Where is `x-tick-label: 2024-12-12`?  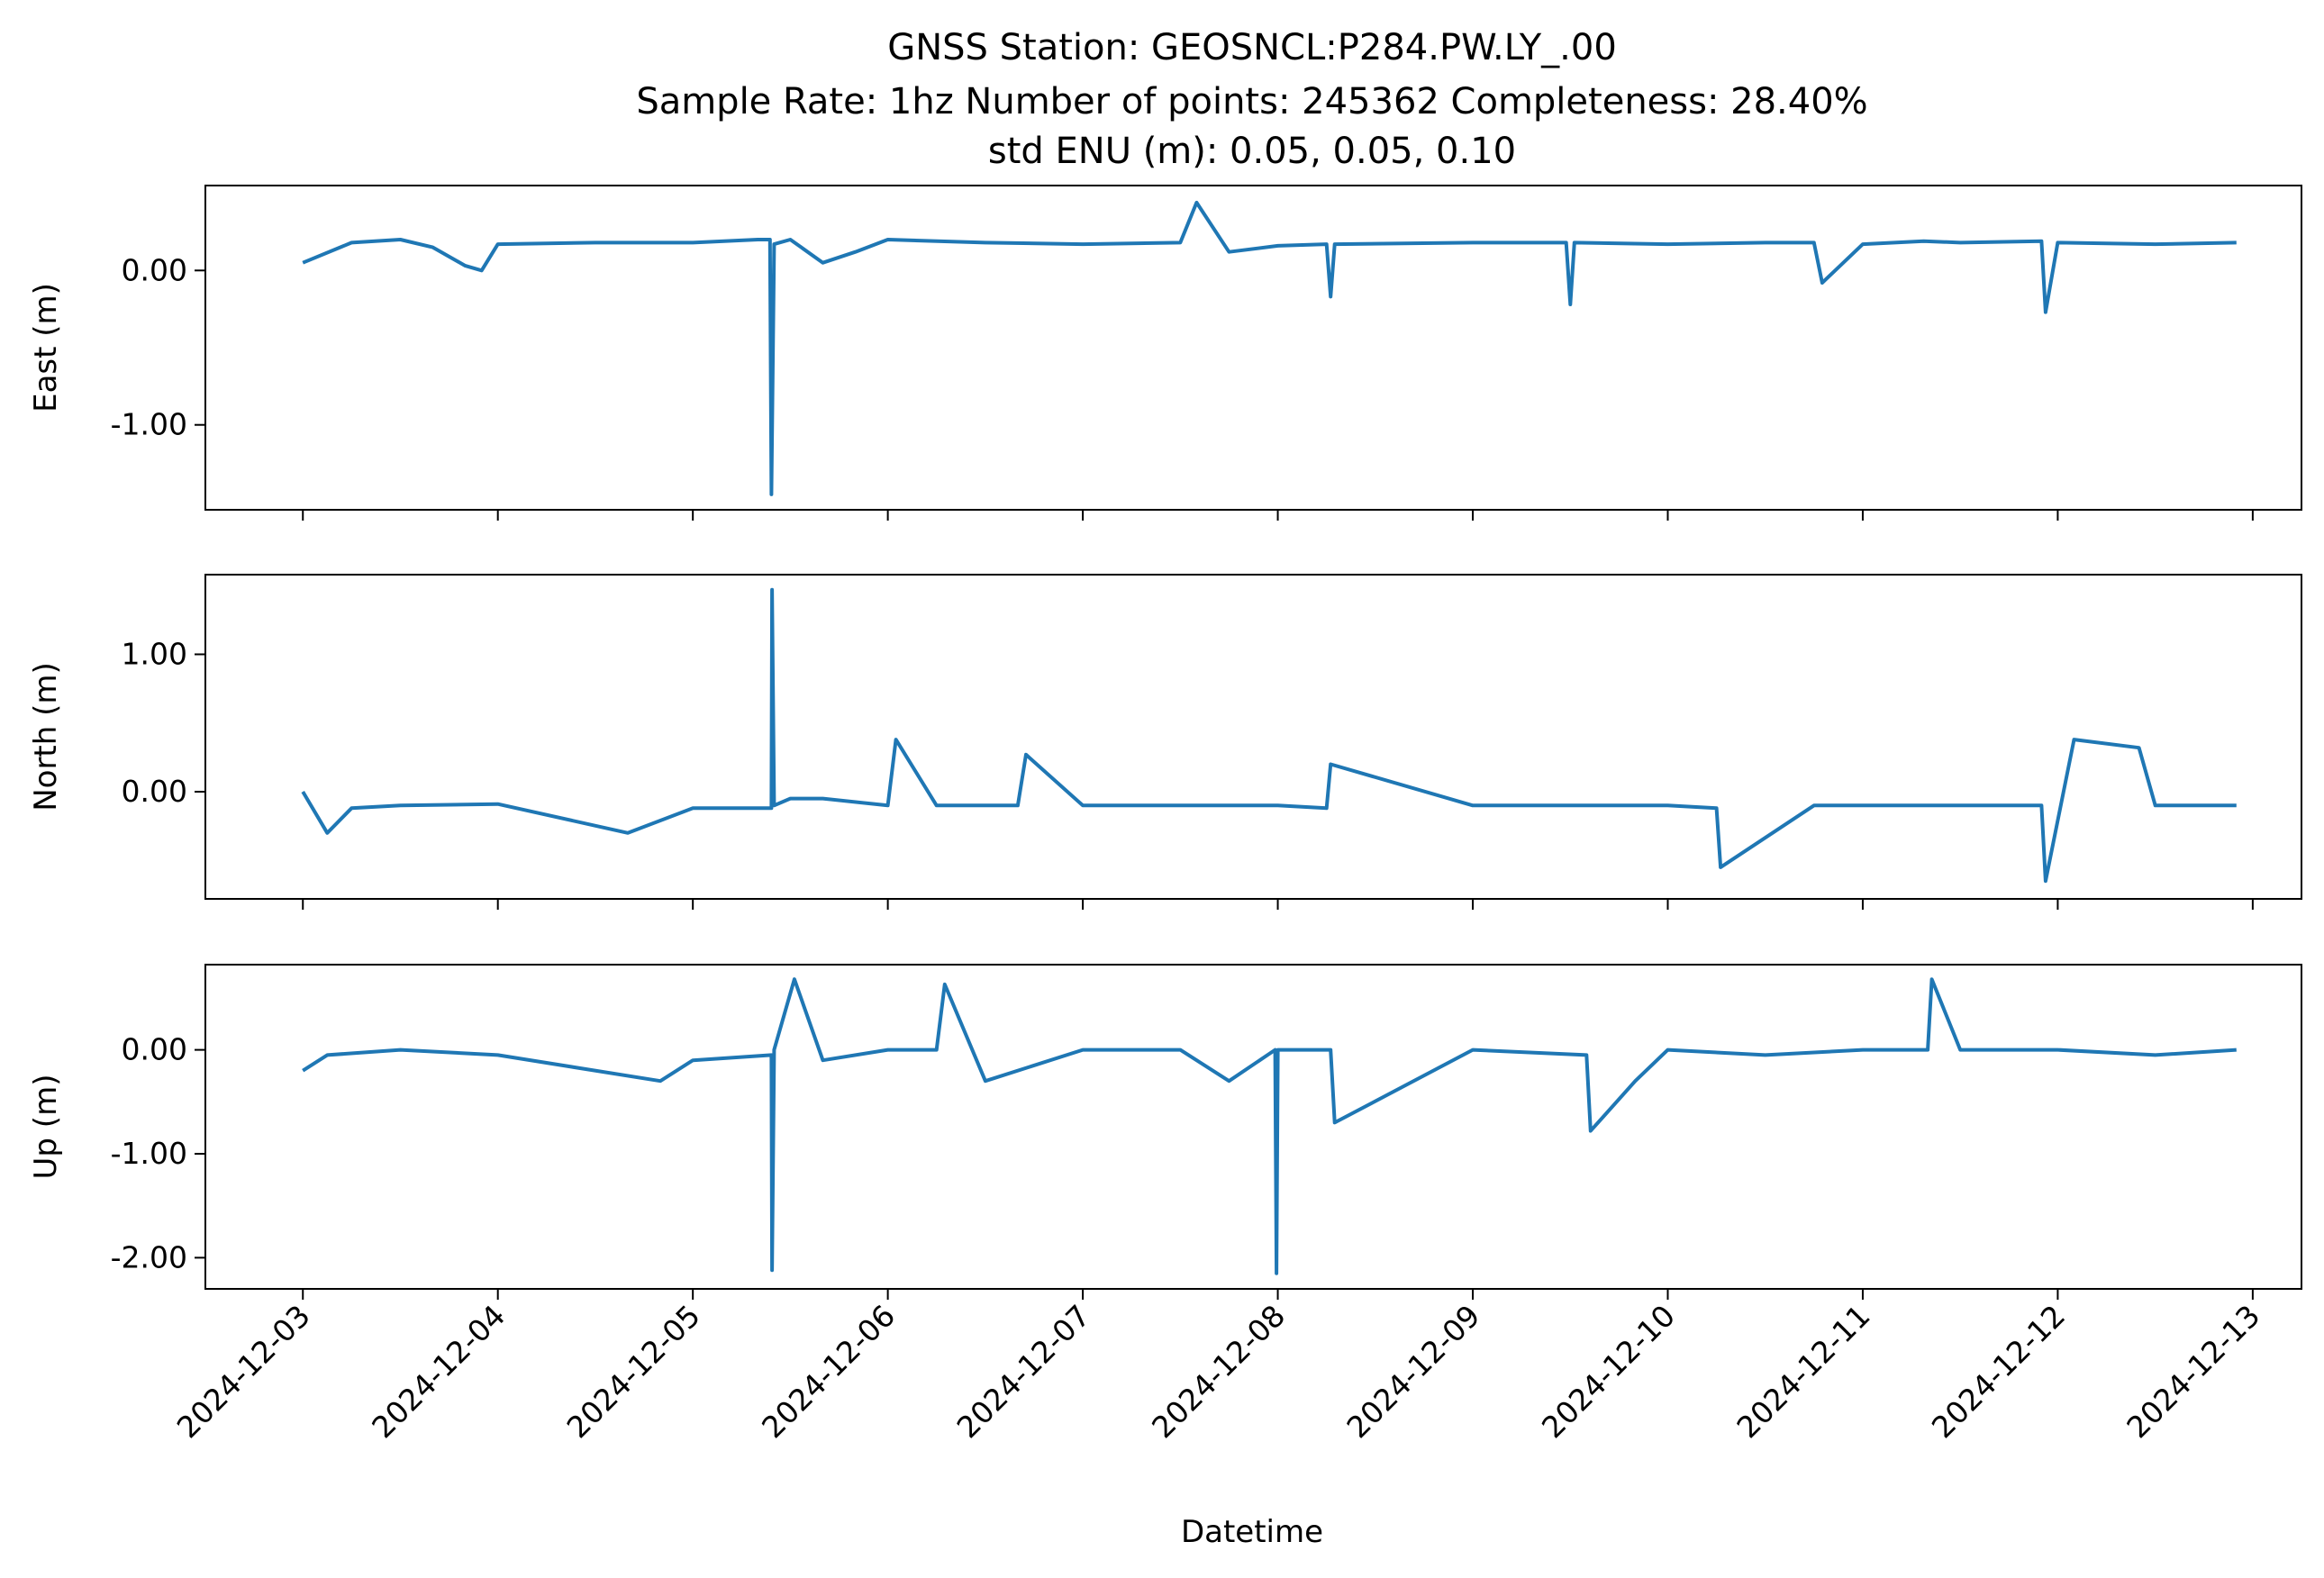 x-tick-label: 2024-12-12 is located at coordinates (1998, 1371).